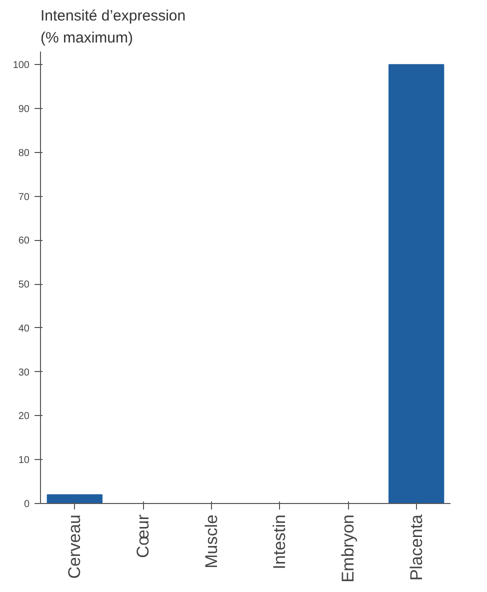  What do you see at coordinates (211, 541) in the screenshot?
I see `x-tick-label: Muscle` at bounding box center [211, 541].